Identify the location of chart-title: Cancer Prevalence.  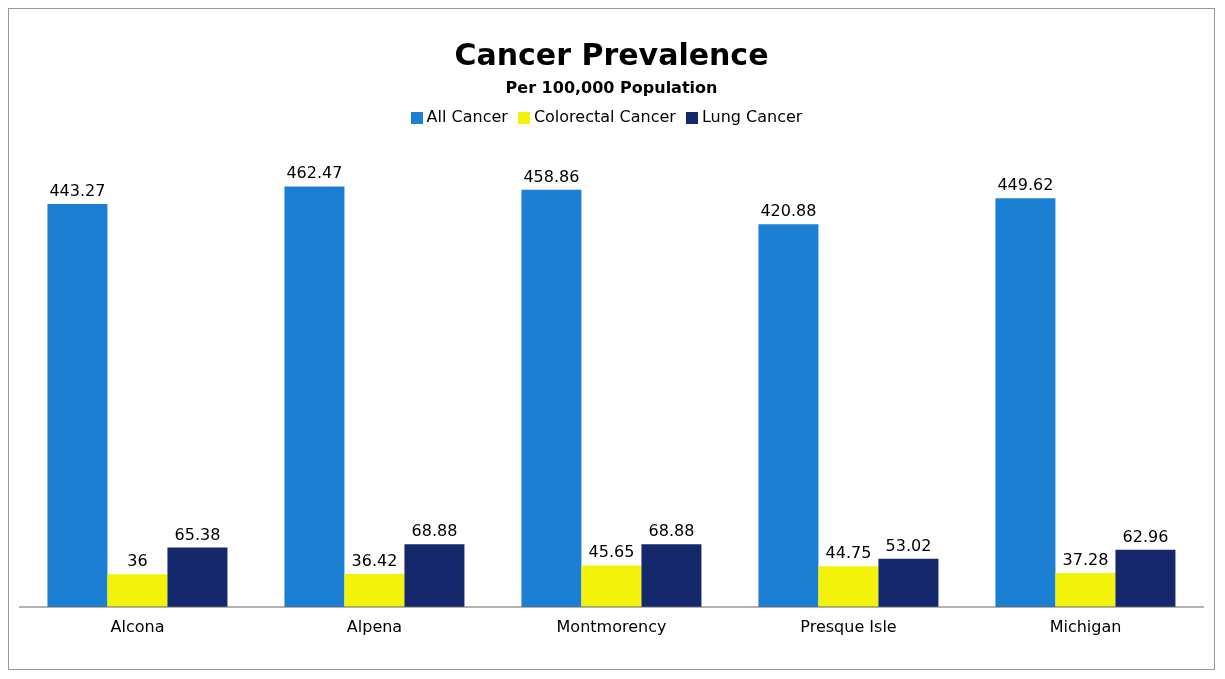
(611, 54).